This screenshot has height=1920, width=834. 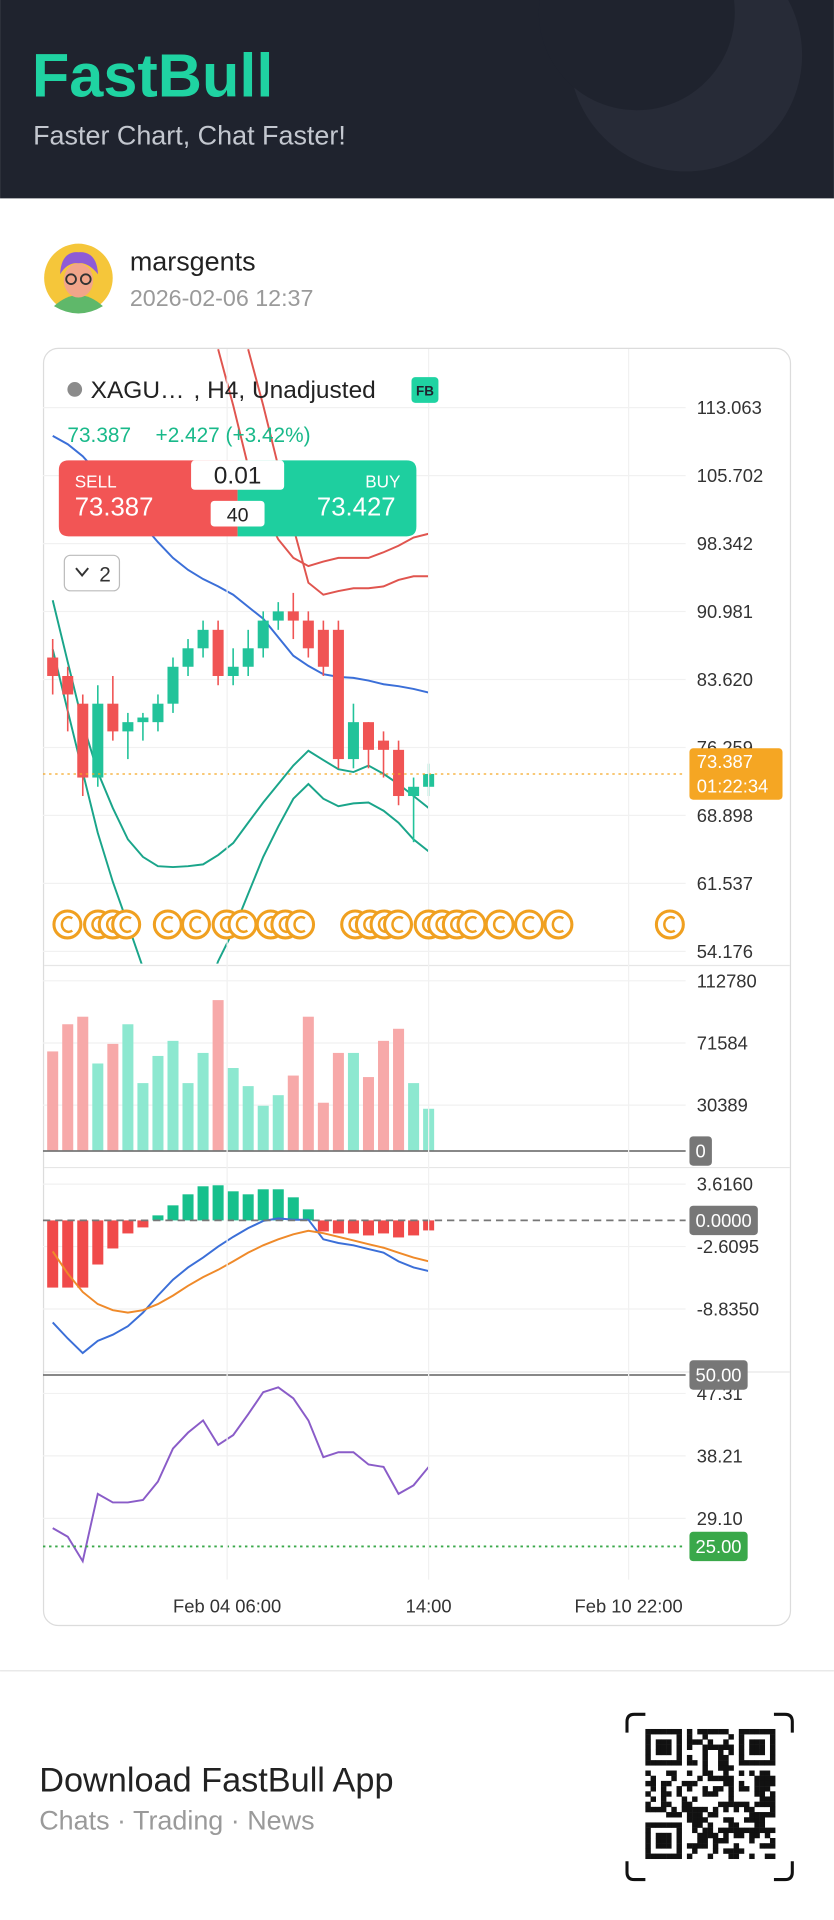 What do you see at coordinates (729, 407) in the screenshot?
I see `y-tick-label: 113.063` at bounding box center [729, 407].